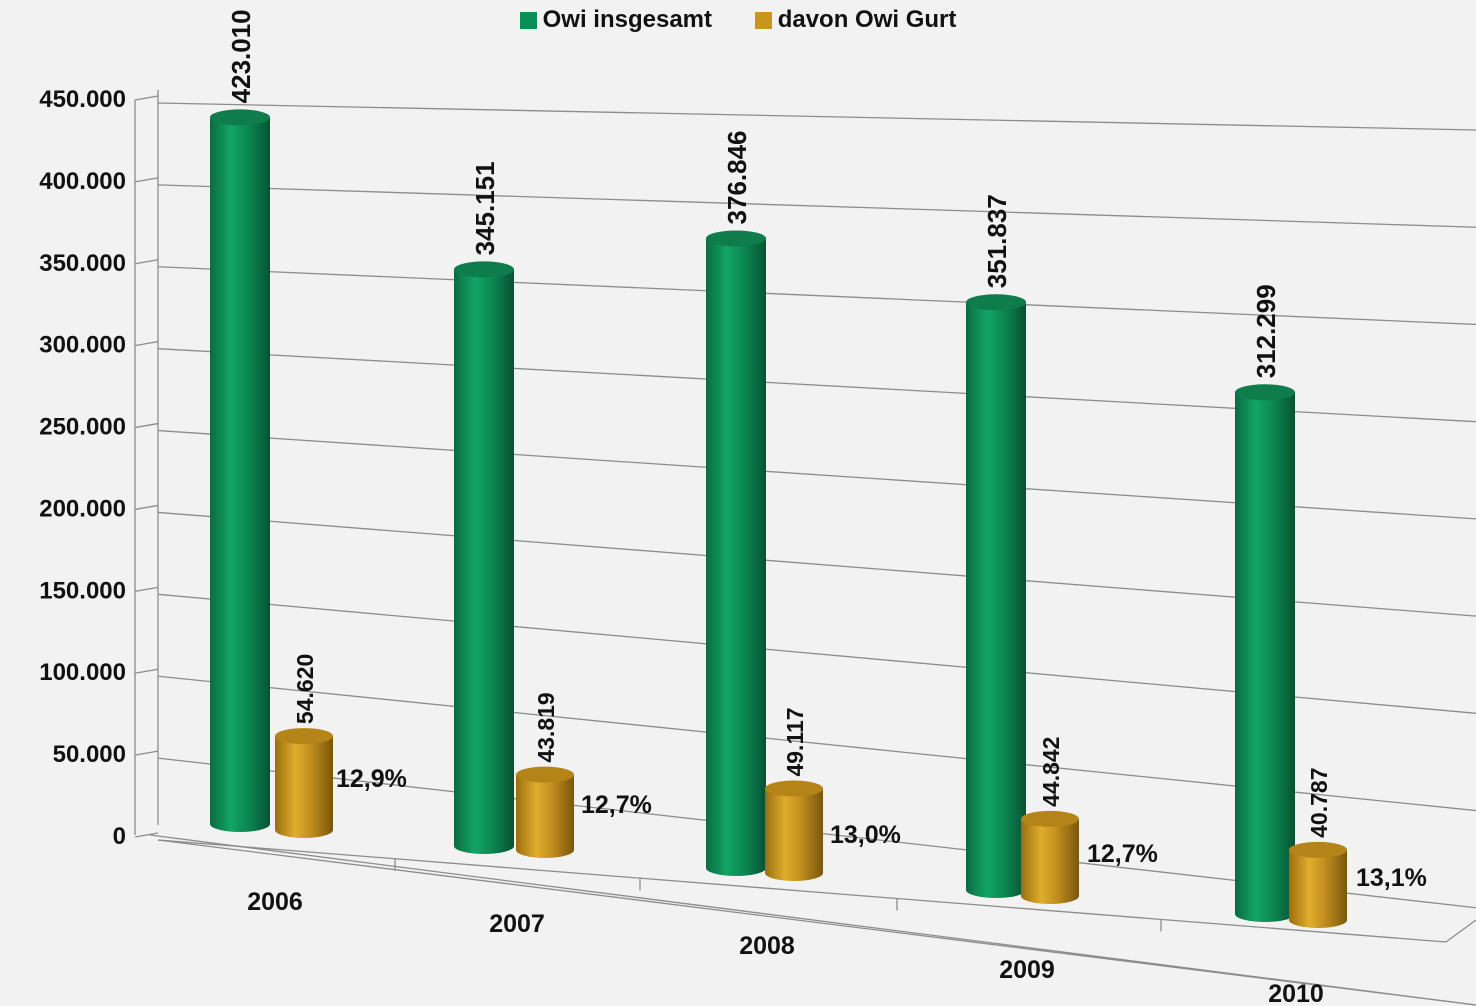  Describe the element at coordinates (119, 836) in the screenshot. I see `y-tick-label: 0` at that location.